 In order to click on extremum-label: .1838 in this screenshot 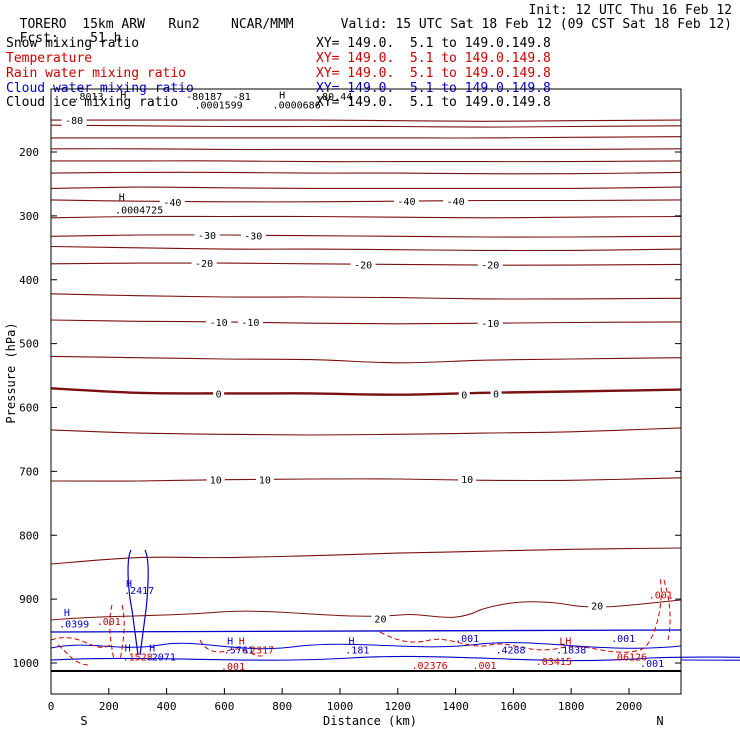, I will do `click(571, 651)`.